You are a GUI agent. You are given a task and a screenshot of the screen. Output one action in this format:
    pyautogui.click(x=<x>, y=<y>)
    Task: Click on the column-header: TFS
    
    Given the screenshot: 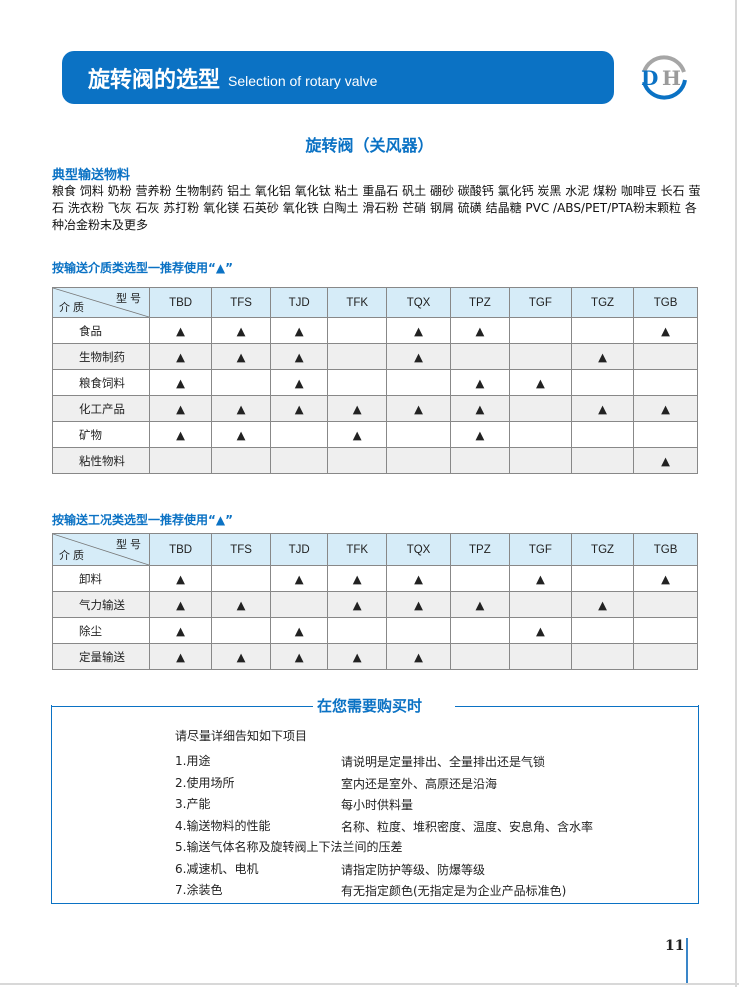 What is the action you would take?
    pyautogui.click(x=241, y=302)
    